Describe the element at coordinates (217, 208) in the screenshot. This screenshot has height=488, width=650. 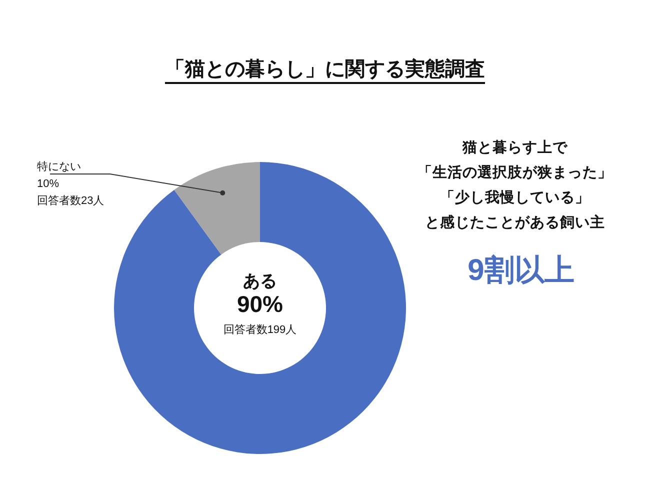
I see `donut-slice` at that location.